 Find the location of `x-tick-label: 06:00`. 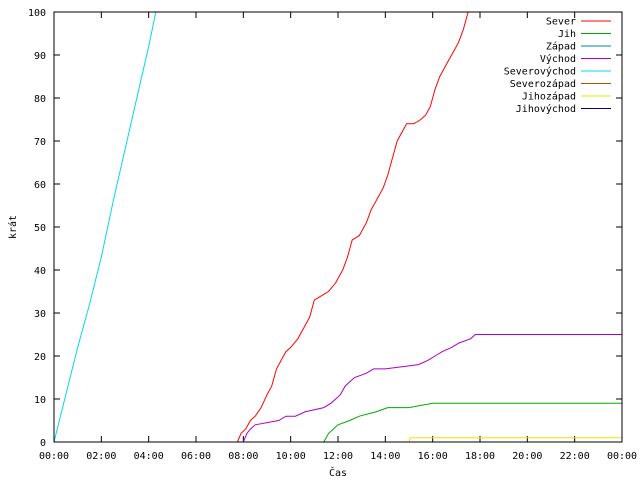

x-tick-label: 06:00 is located at coordinates (196, 456).